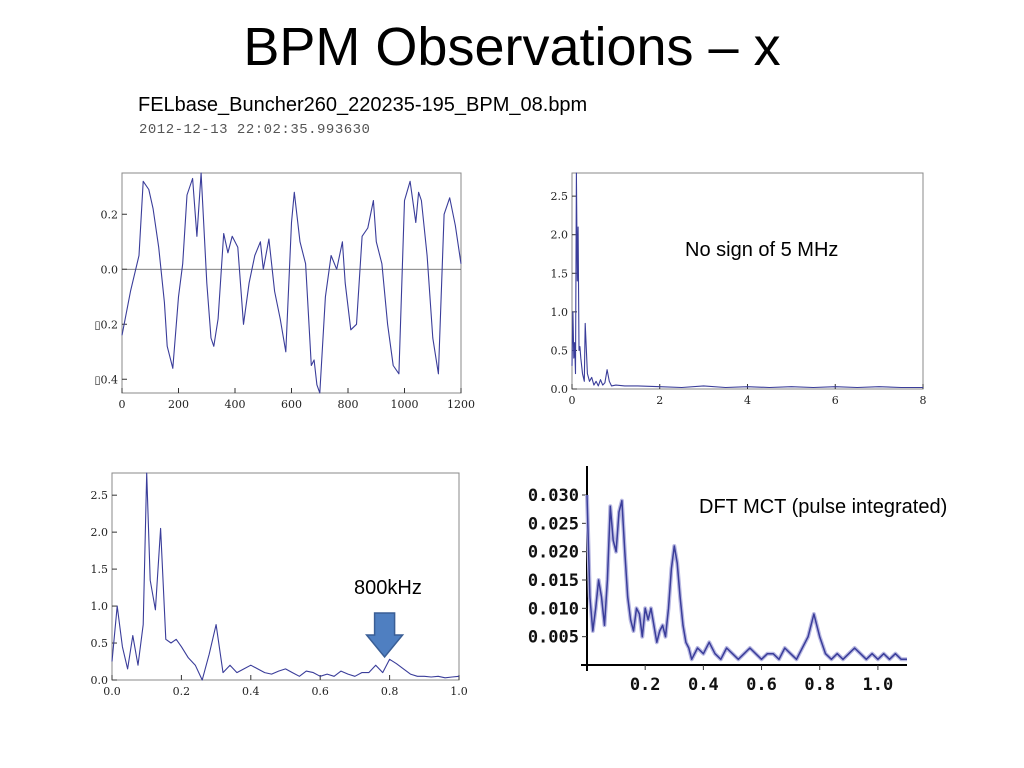 This screenshot has width=1024, height=768. I want to click on y-tick-label: 0.020, so click(553, 553).